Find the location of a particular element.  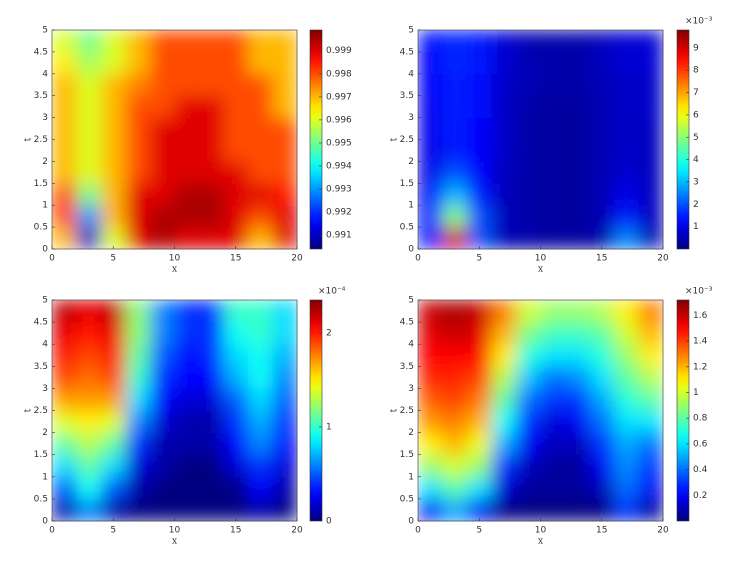

y-tick-label: 1 is located at coordinates (45, 206).